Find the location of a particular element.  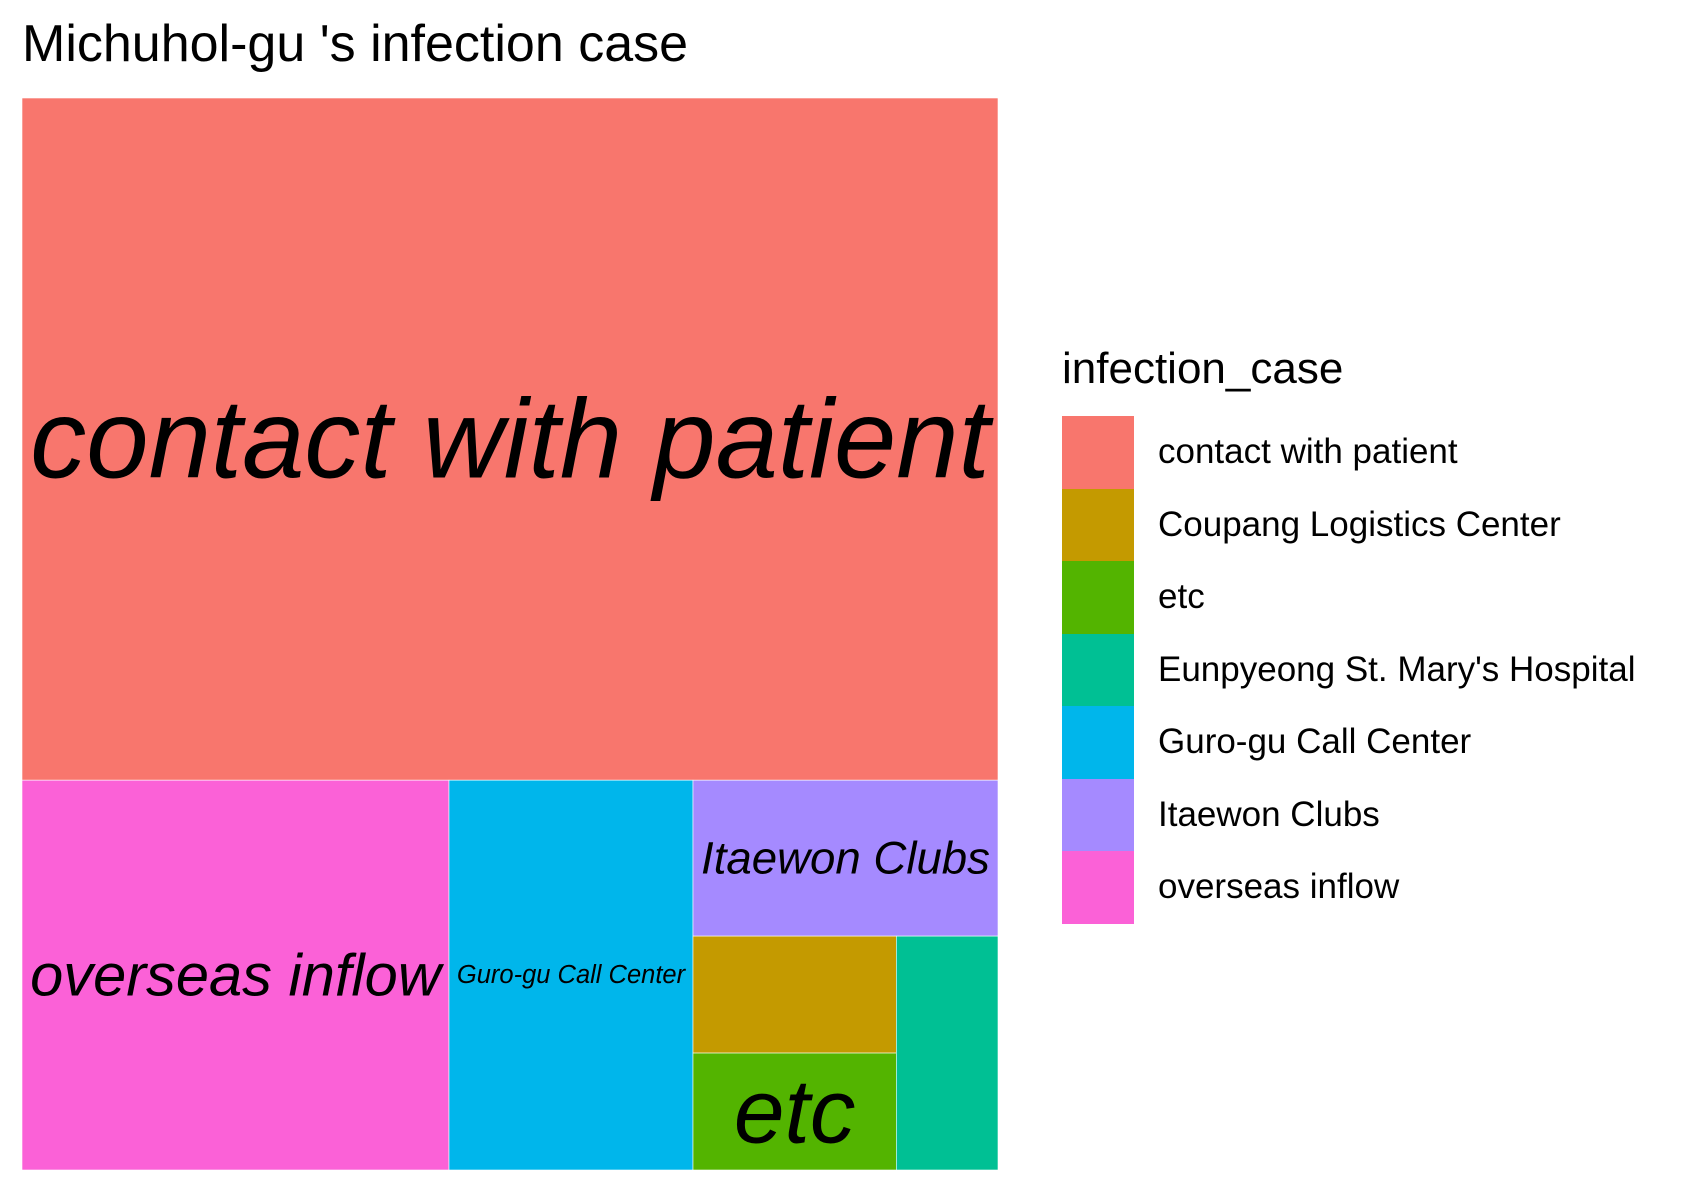

tile-label-overseas-inflow: overseas inflow is located at coordinates (237, 975).